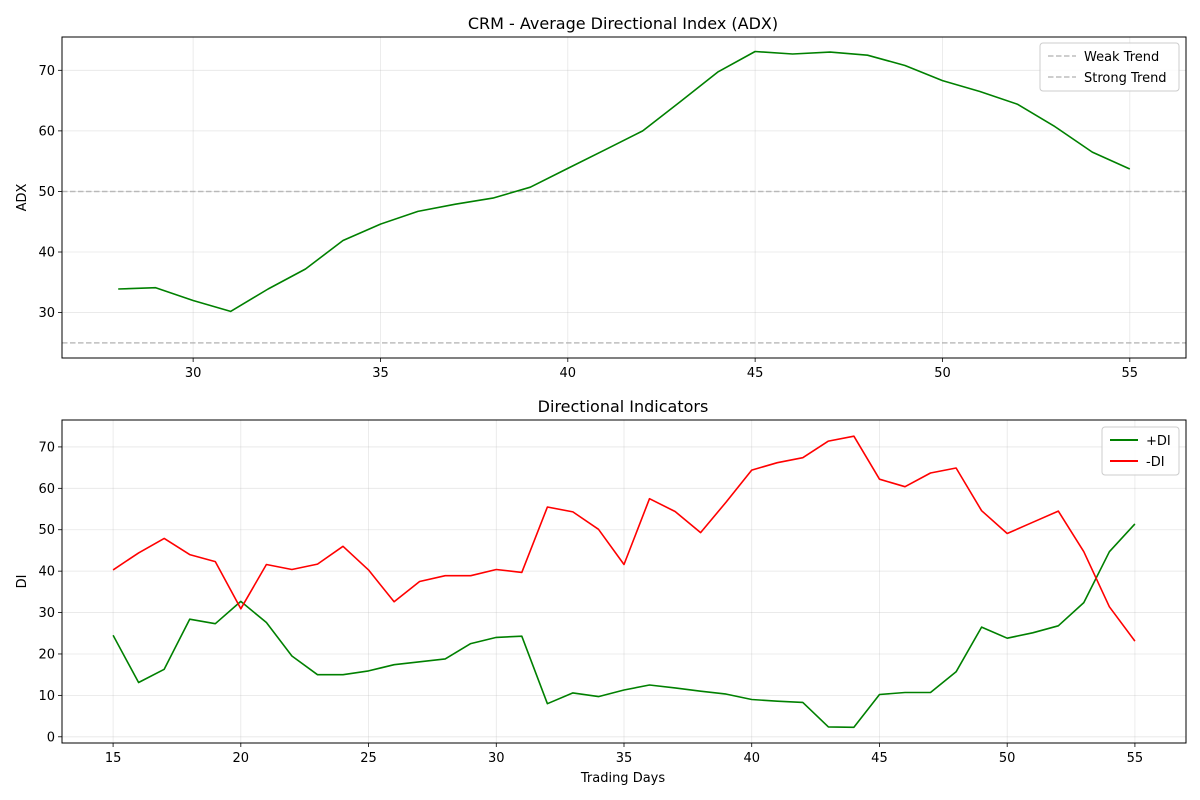  I want to click on di-x-tick-label: 40, so click(751, 758).